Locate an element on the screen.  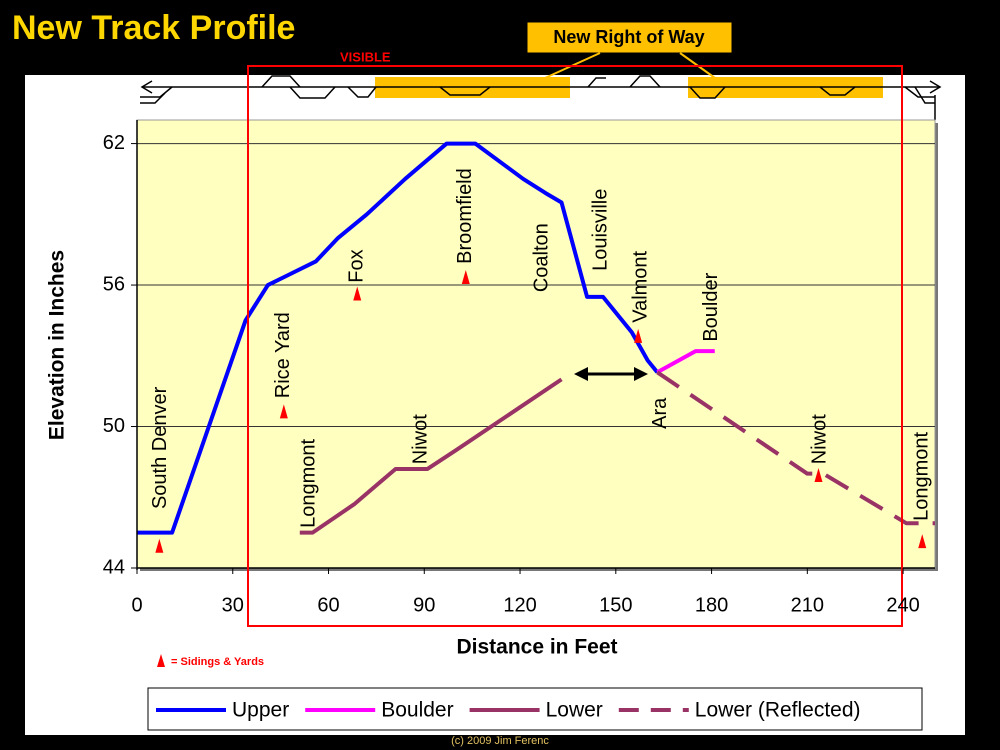
station-label: South Denver is located at coordinates (160, 447).